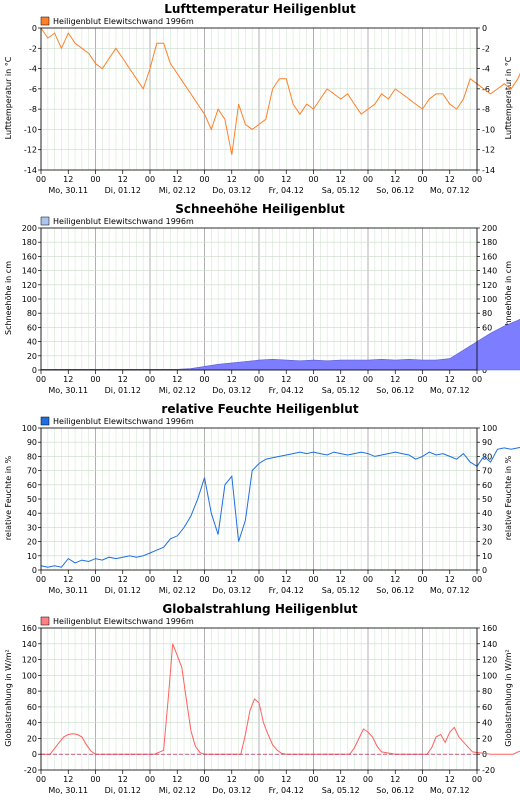  I want to click on y-tick-label-left: 180, so click(29, 242).